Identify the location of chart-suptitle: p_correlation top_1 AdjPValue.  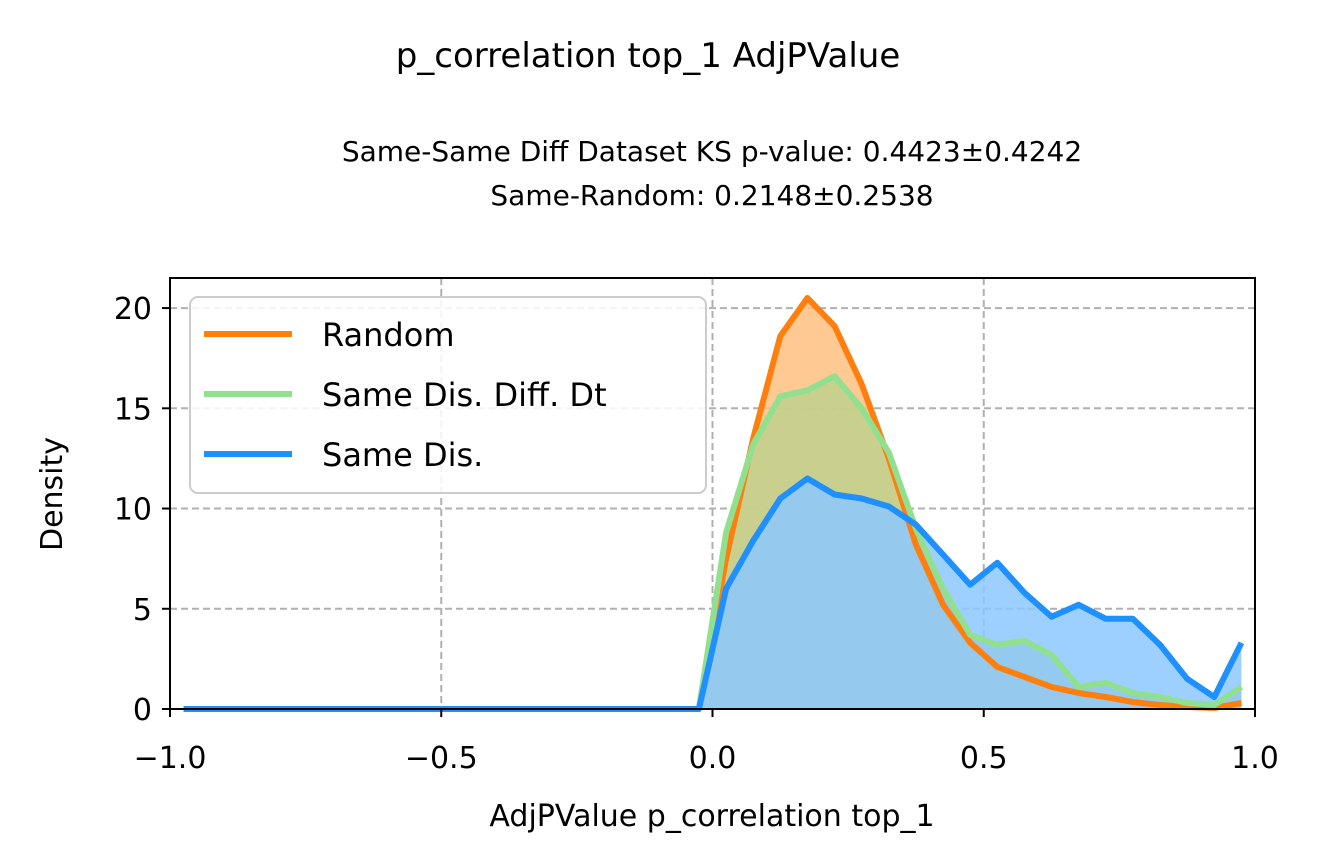
(648, 56).